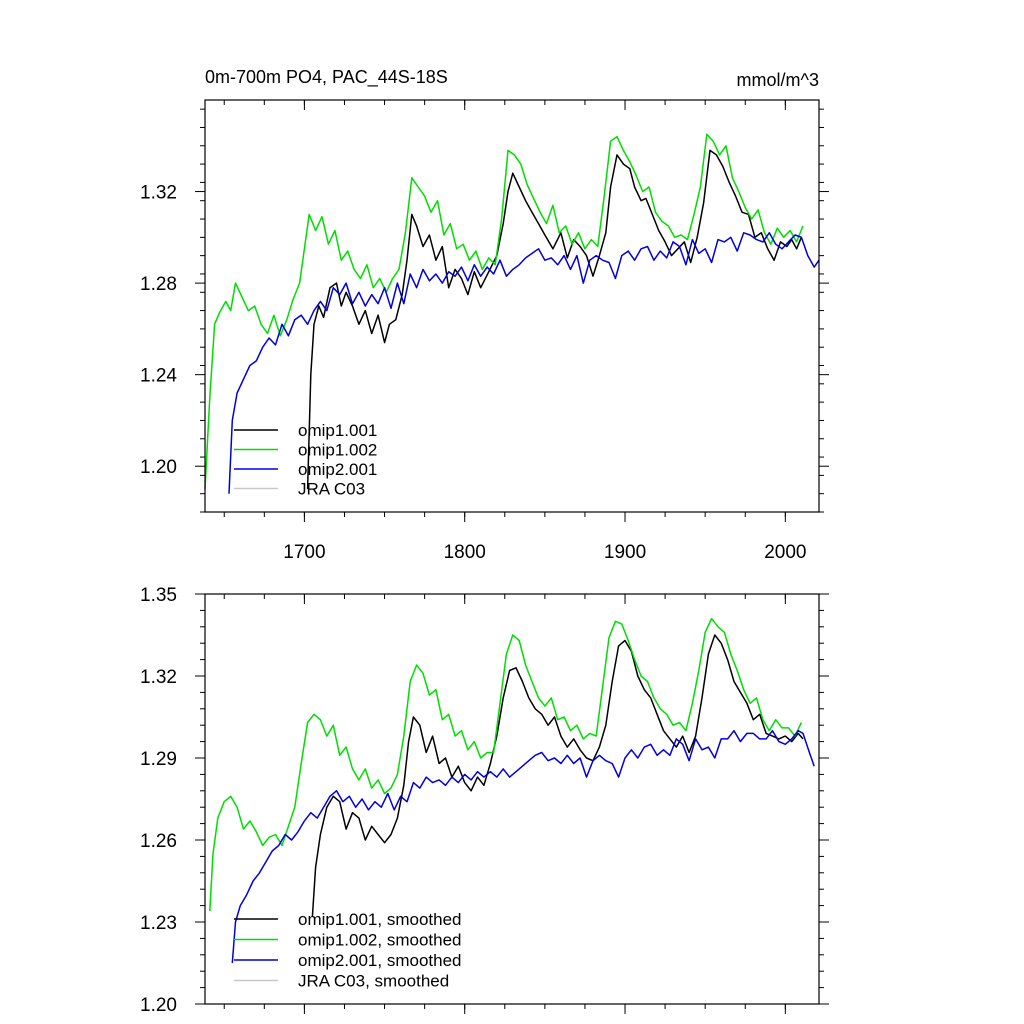 This screenshot has height=1024, width=1024. What do you see at coordinates (380, 960) in the screenshot?
I see `legend-label: omip2.001, smoothed` at bounding box center [380, 960].